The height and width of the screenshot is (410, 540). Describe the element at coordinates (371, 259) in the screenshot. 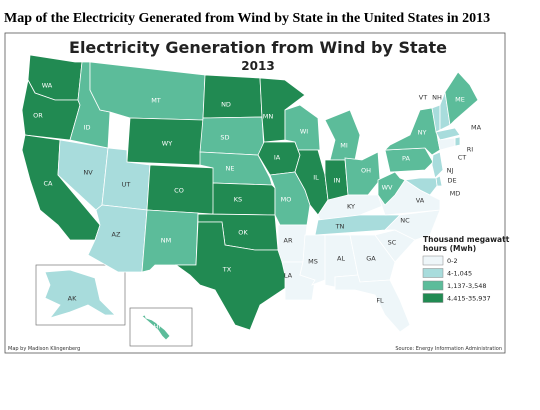

I see `state-label: GA` at that location.